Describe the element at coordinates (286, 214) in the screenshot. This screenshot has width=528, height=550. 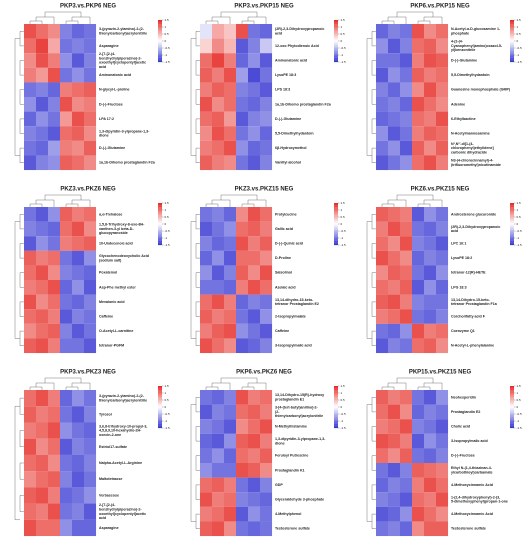
I see `row-label: Protylcucine` at that location.